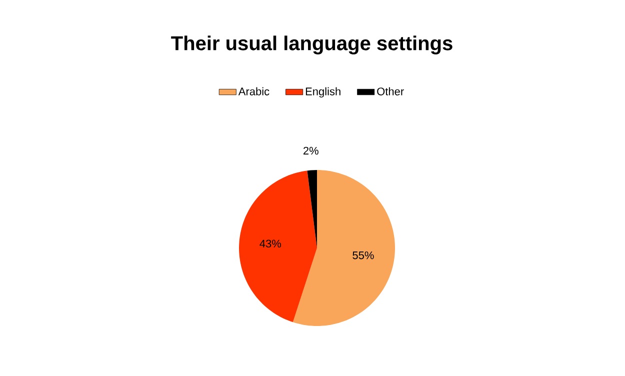 The height and width of the screenshot is (376, 625). What do you see at coordinates (363, 255) in the screenshot?
I see `data-label: 55%` at bounding box center [363, 255].